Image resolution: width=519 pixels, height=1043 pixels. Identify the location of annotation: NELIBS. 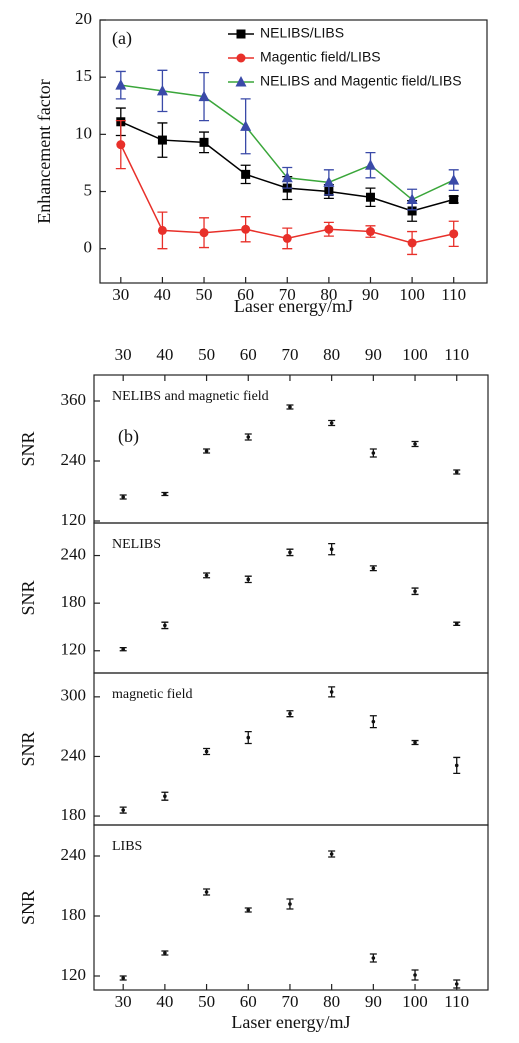
(136, 544).